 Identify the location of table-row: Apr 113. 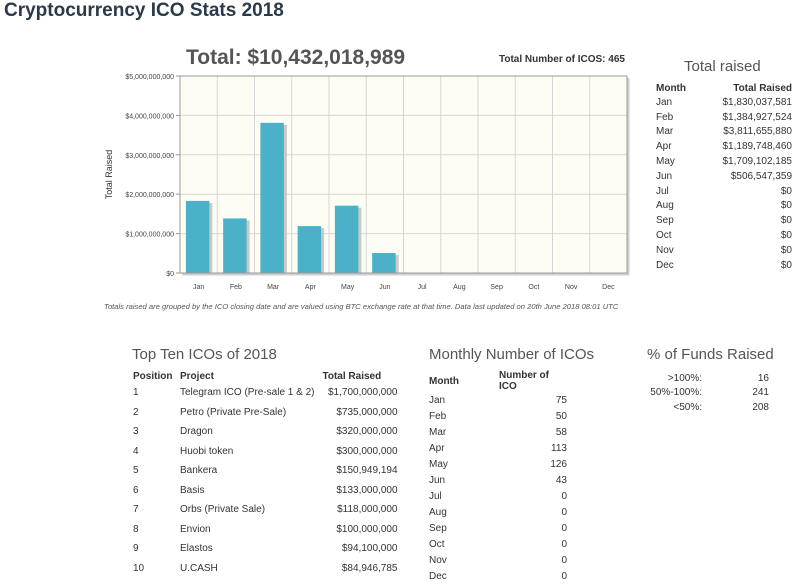
(498, 448).